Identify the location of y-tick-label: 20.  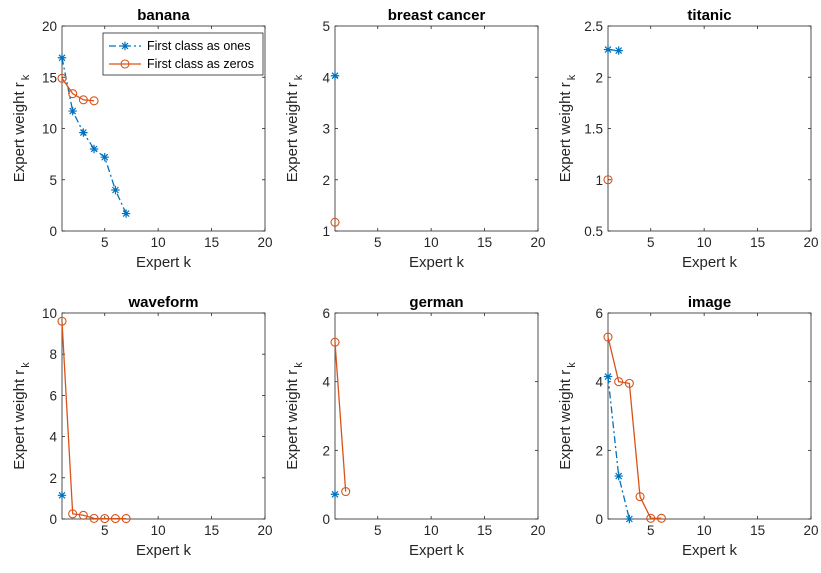
(49, 26).